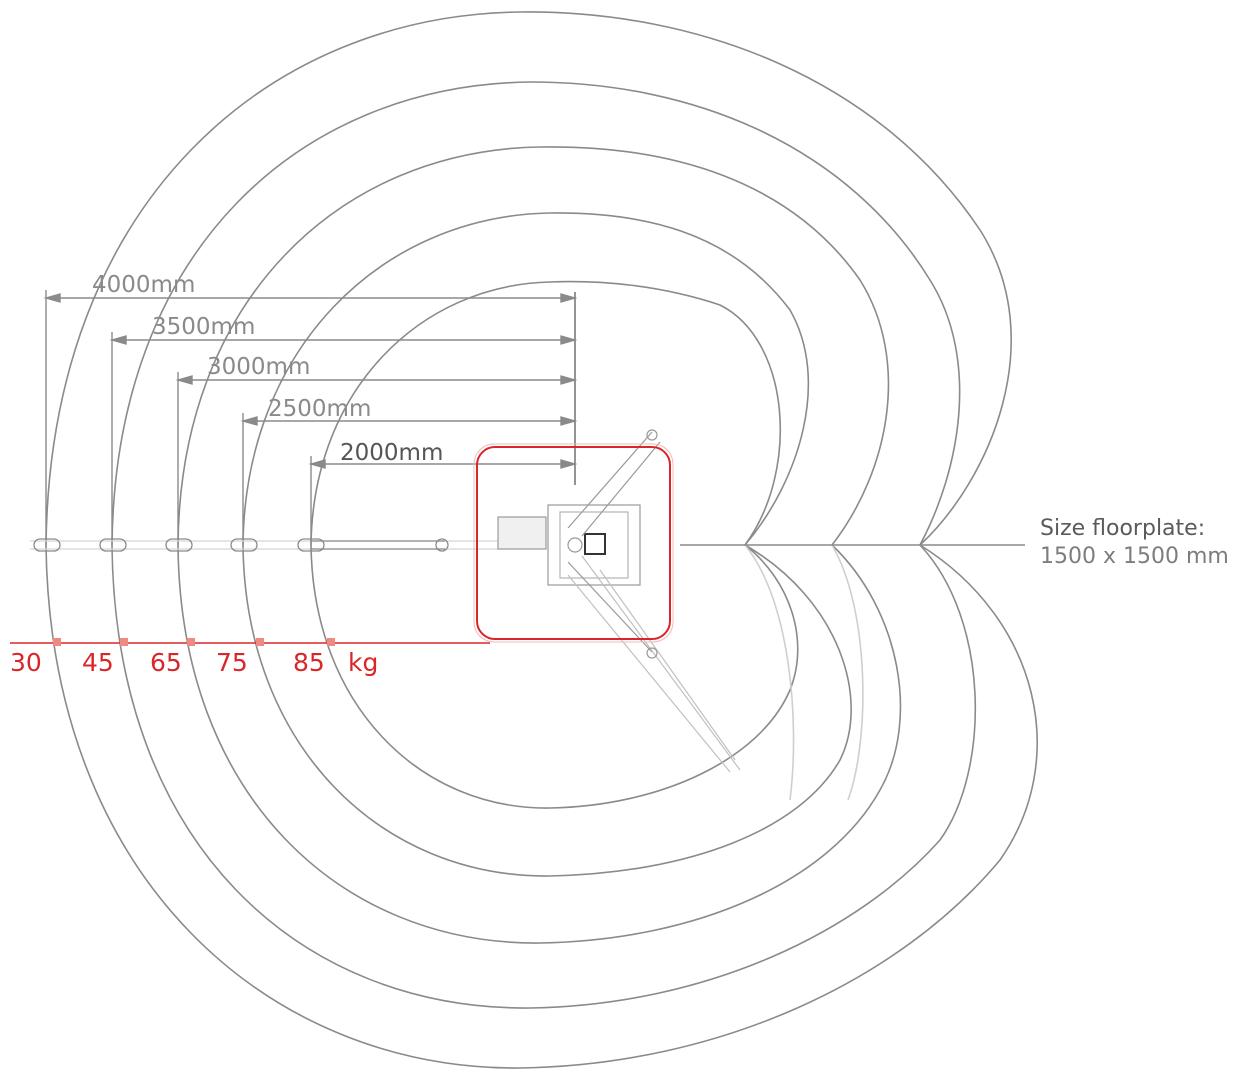  Describe the element at coordinates (232, 662) in the screenshot. I see `load-label-75: 75` at that location.